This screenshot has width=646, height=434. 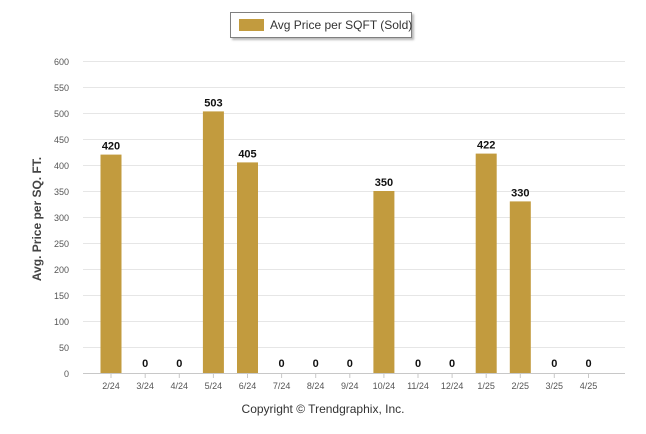 I want to click on x-tick-label: 1/25, so click(x=486, y=386).